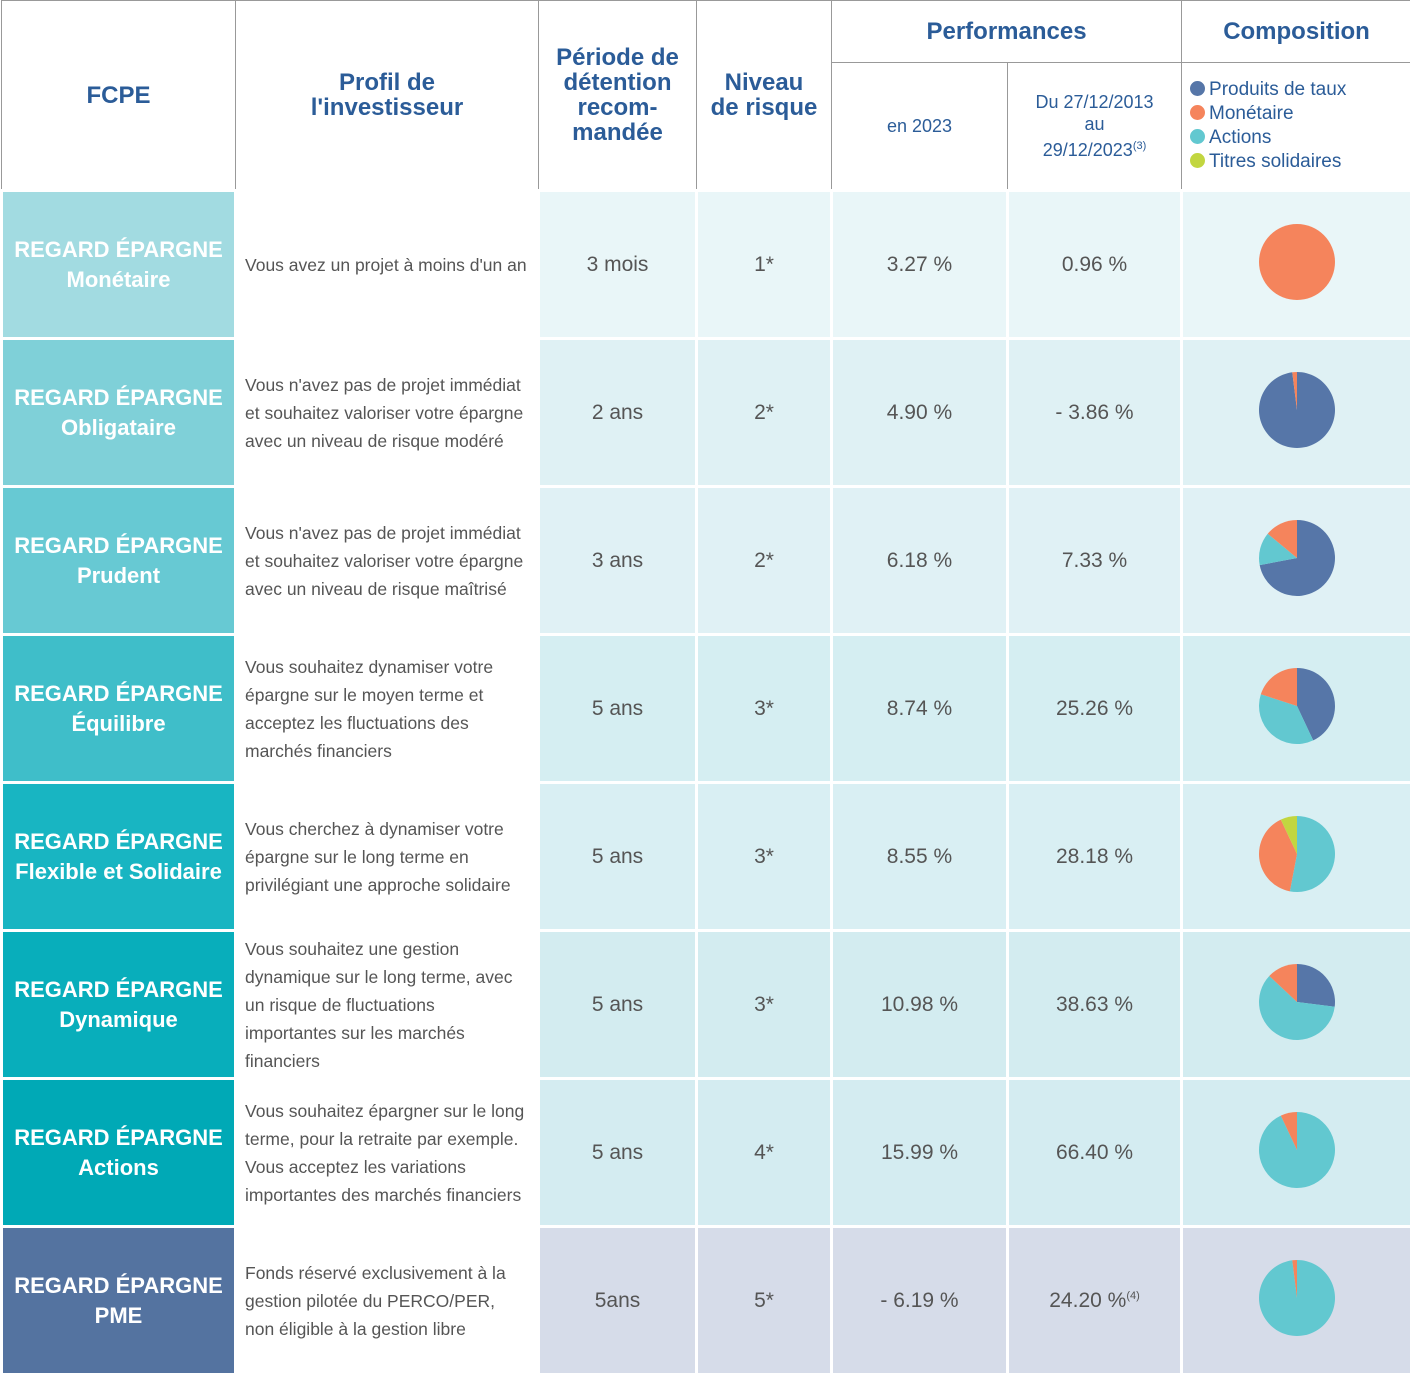 Image resolution: width=1410 pixels, height=1396 pixels. What do you see at coordinates (617, 560) in the screenshot?
I see `period: 3 ans` at bounding box center [617, 560].